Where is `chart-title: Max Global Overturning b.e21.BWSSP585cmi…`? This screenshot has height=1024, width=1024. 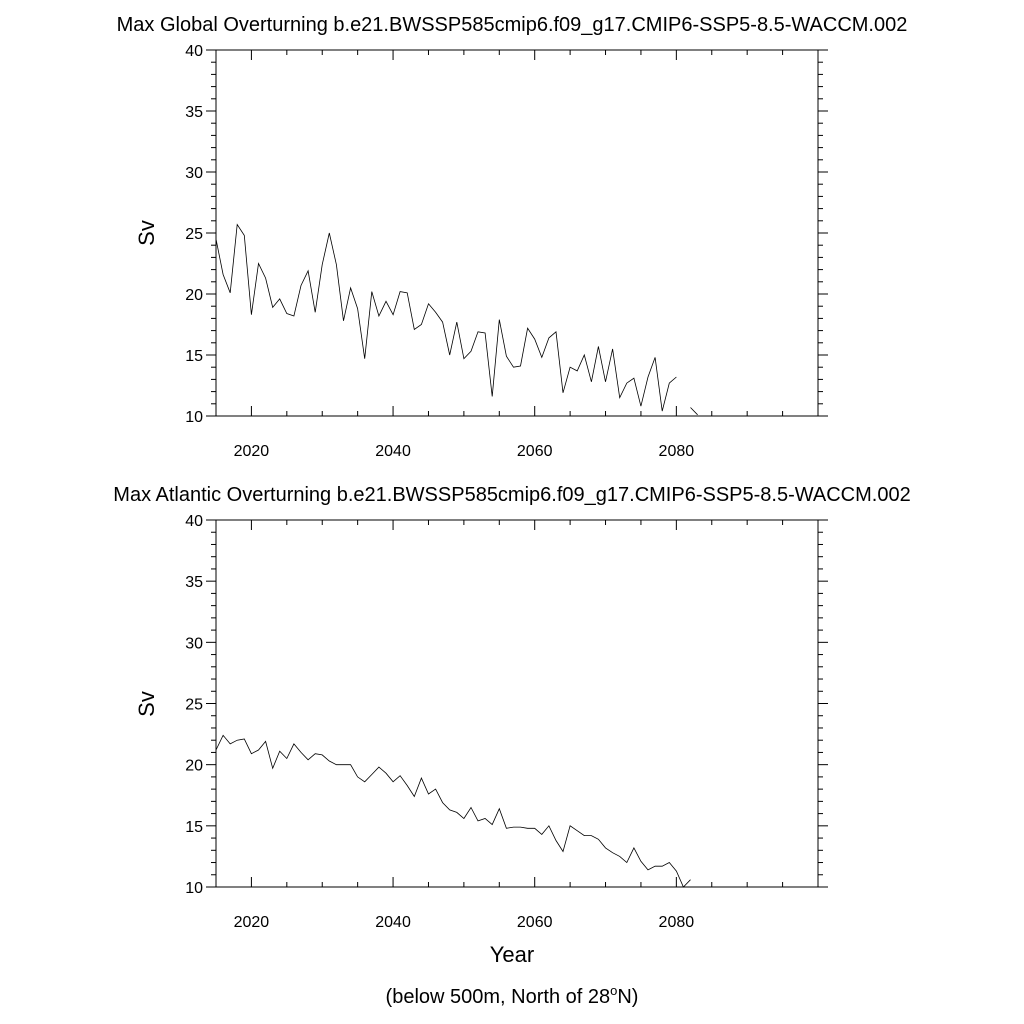
chart-title: Max Global Overturning b.e21.BWSSP585cmi… is located at coordinates (512, 25).